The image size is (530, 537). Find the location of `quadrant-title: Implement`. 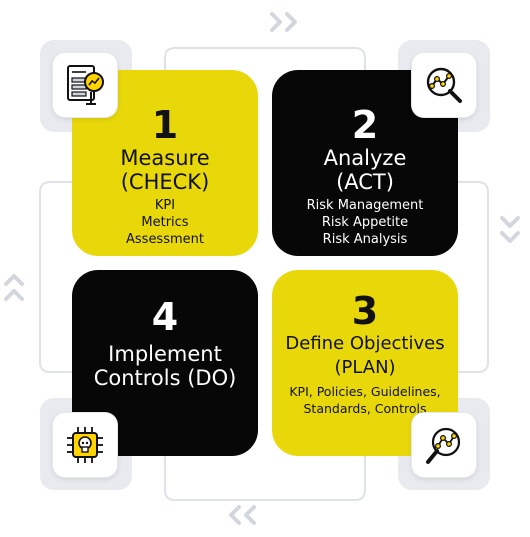

quadrant-title: Implement is located at coordinates (165, 354).